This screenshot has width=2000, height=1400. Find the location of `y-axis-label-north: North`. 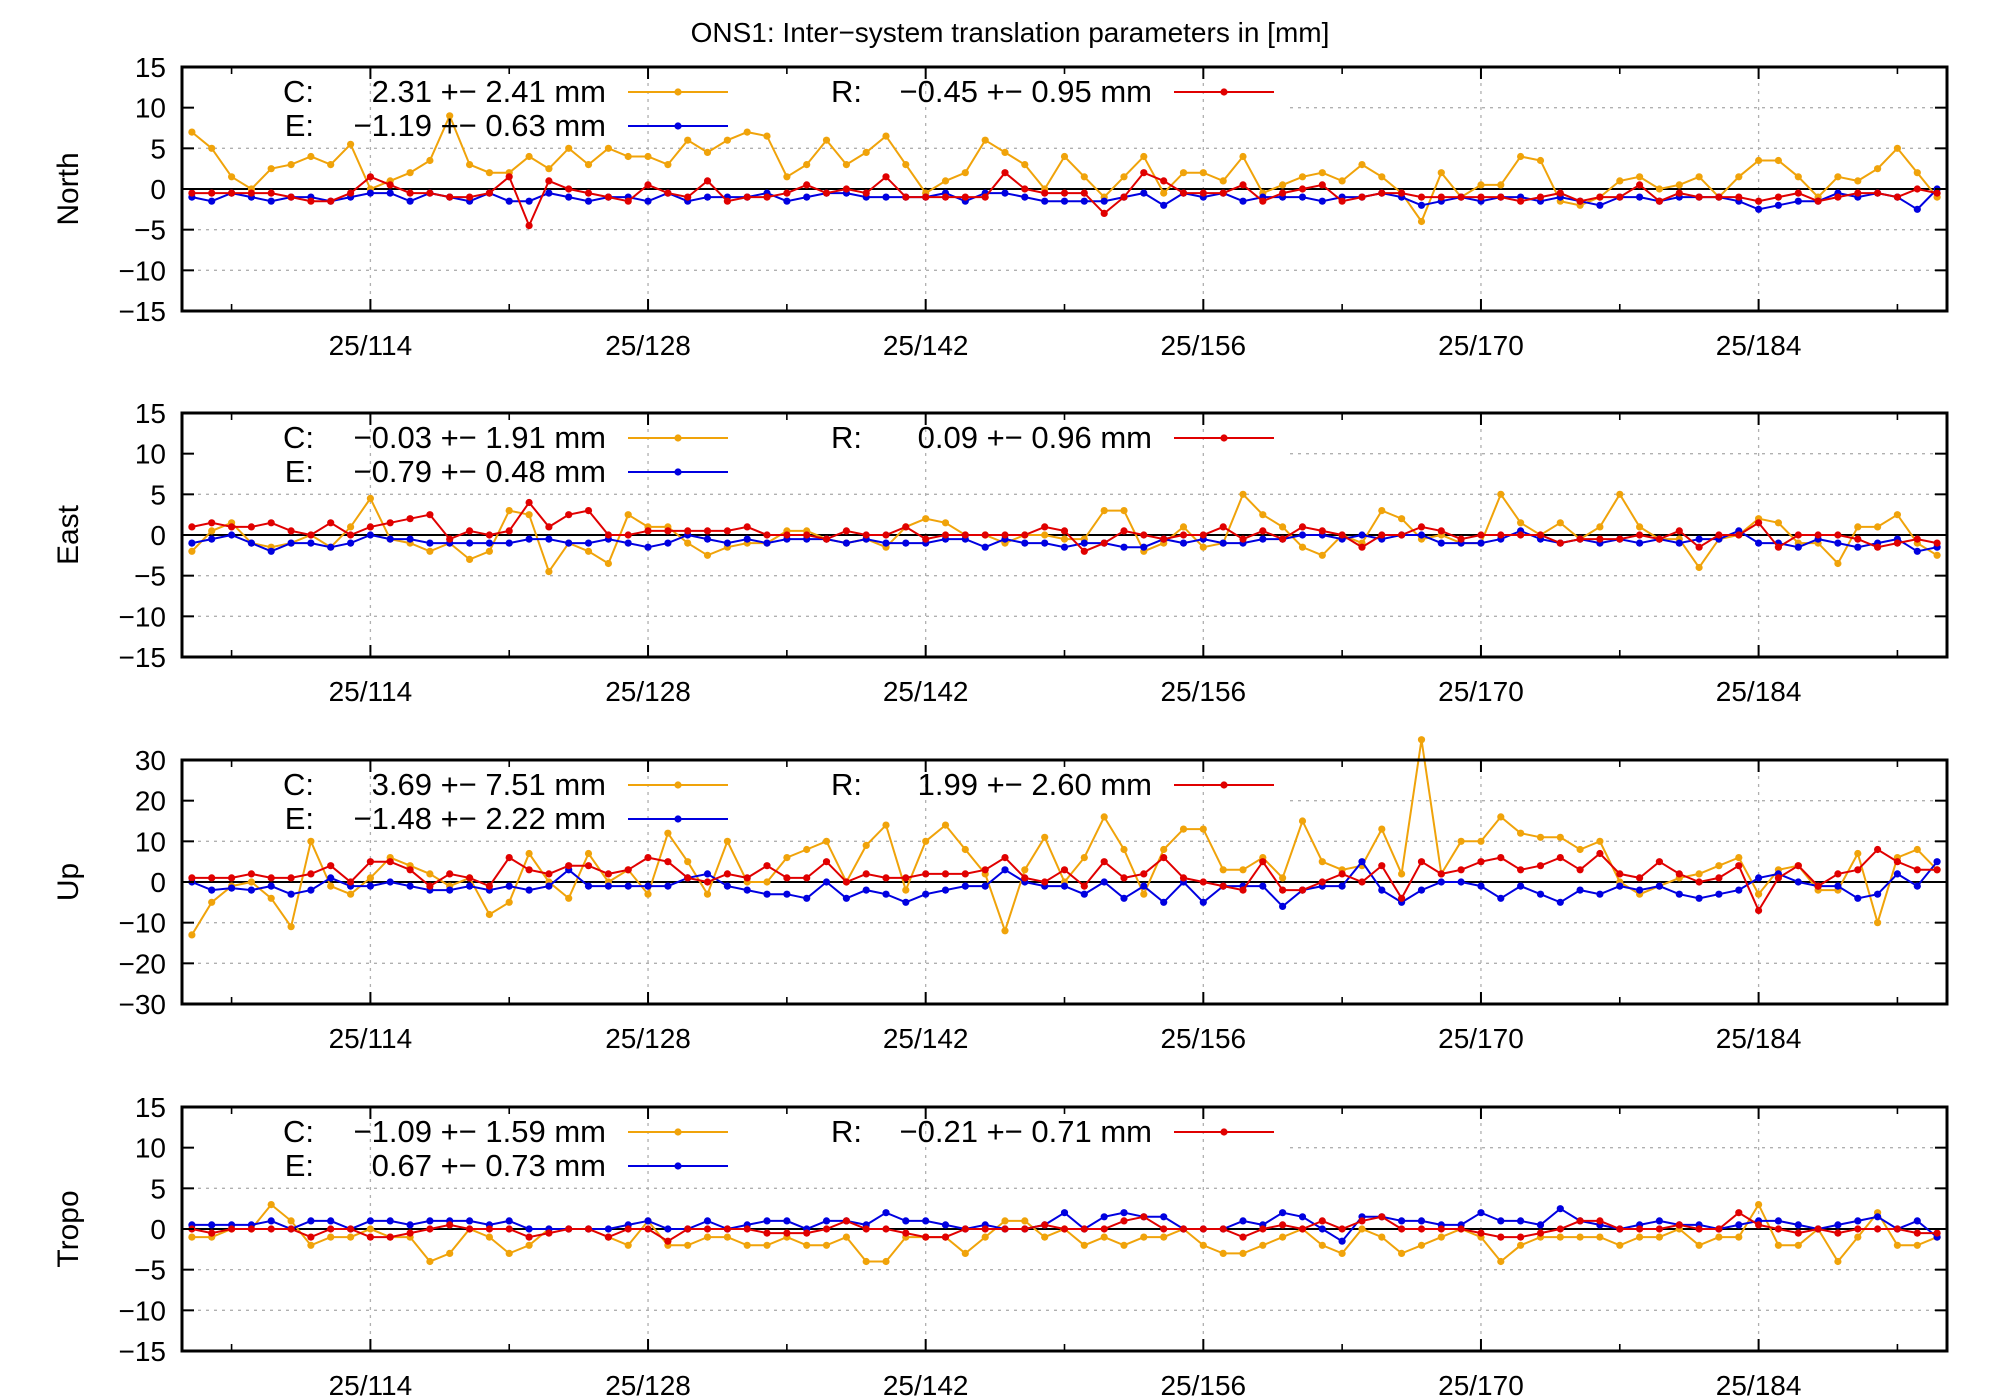

y-axis-label-north: North is located at coordinates (68, 188).